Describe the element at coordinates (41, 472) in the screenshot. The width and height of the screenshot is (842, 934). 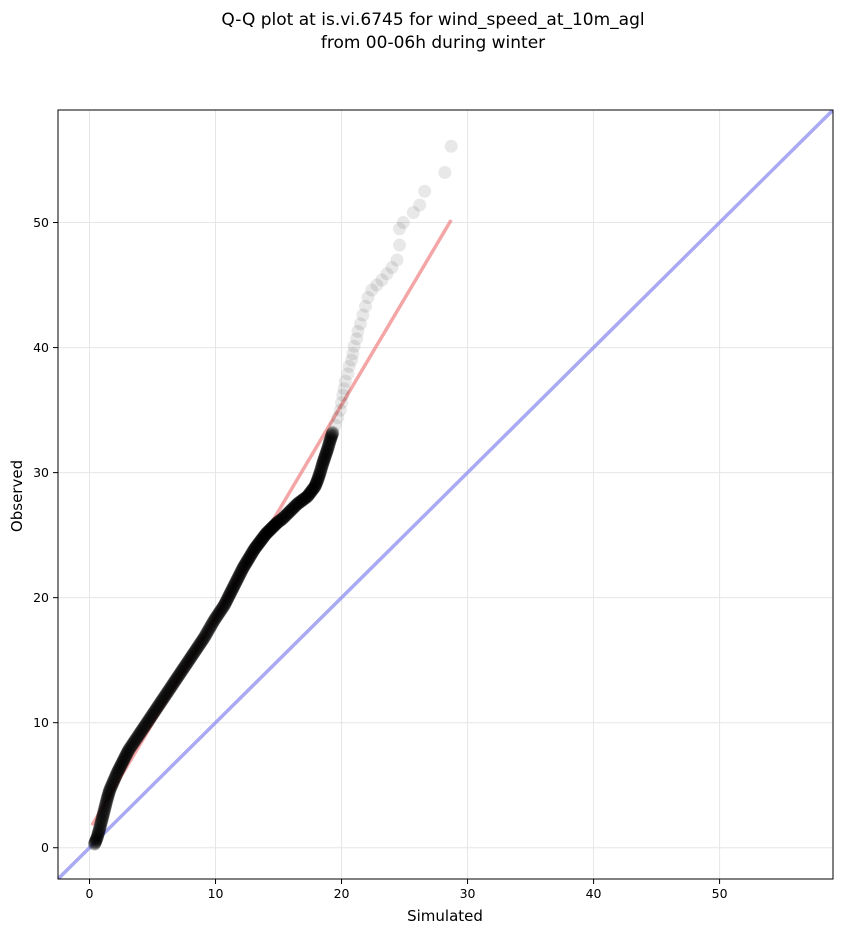
I see `y-tick-label: 30` at that location.